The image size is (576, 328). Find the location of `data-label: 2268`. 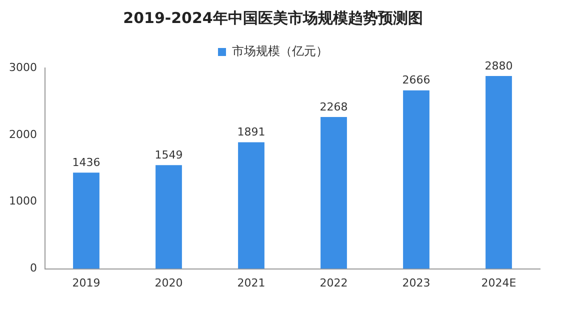

data-label: 2268 is located at coordinates (334, 107).